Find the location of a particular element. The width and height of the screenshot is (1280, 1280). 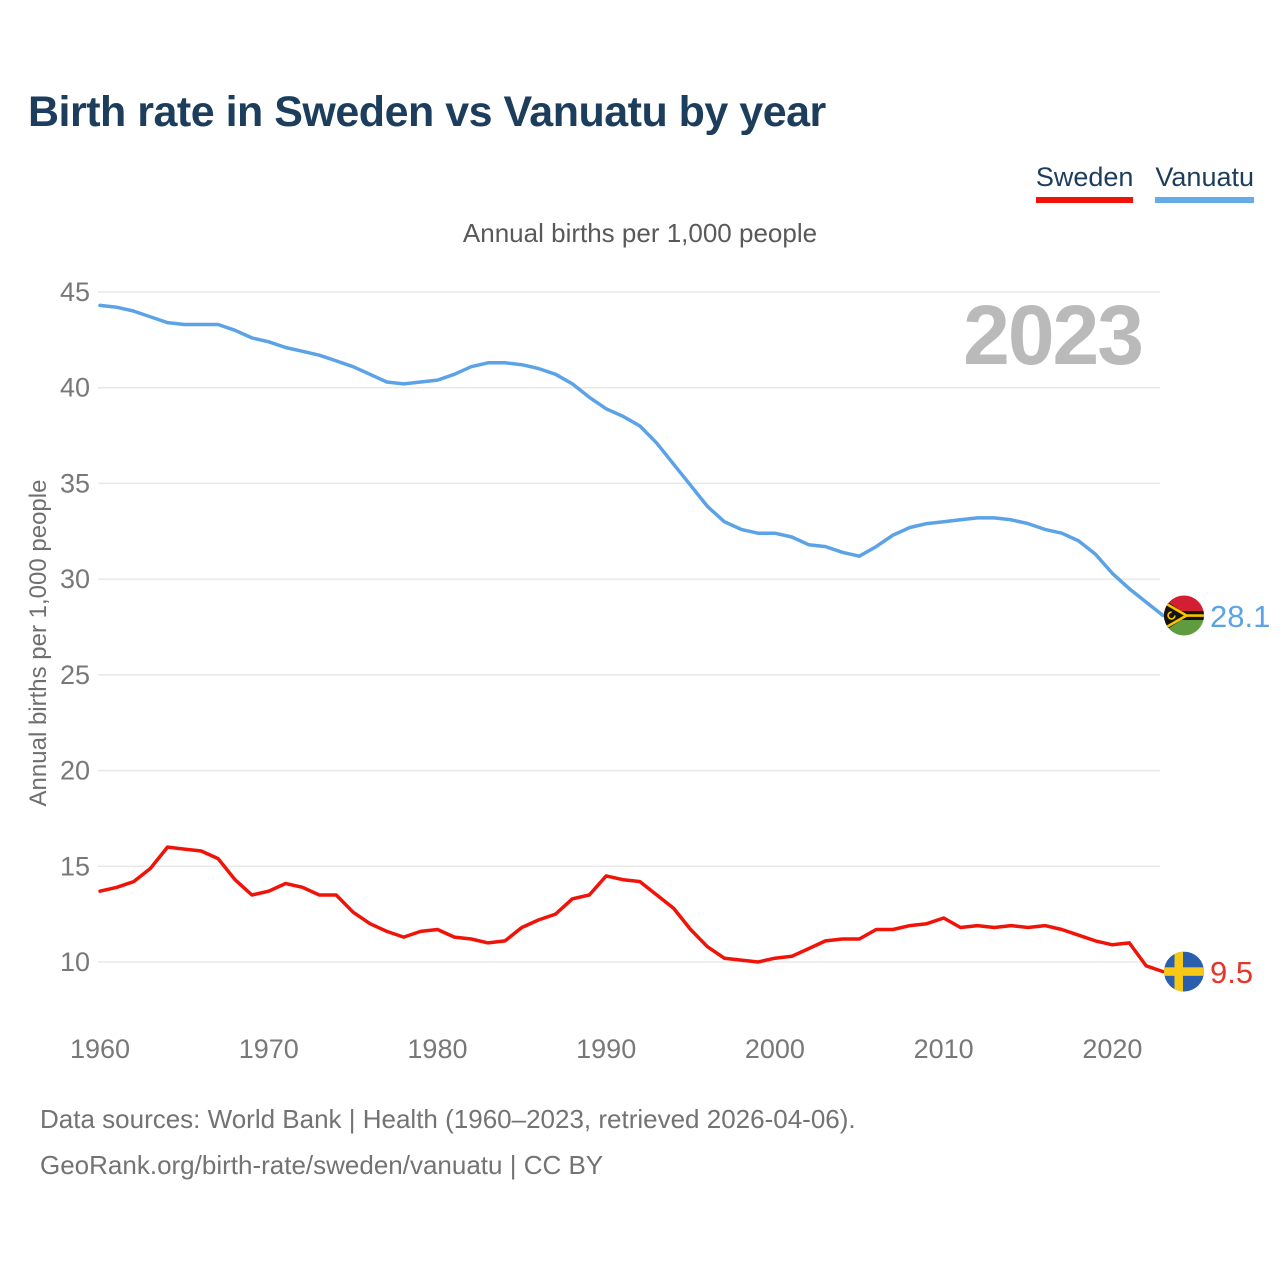

y-tick-label: 45 is located at coordinates (75, 292).